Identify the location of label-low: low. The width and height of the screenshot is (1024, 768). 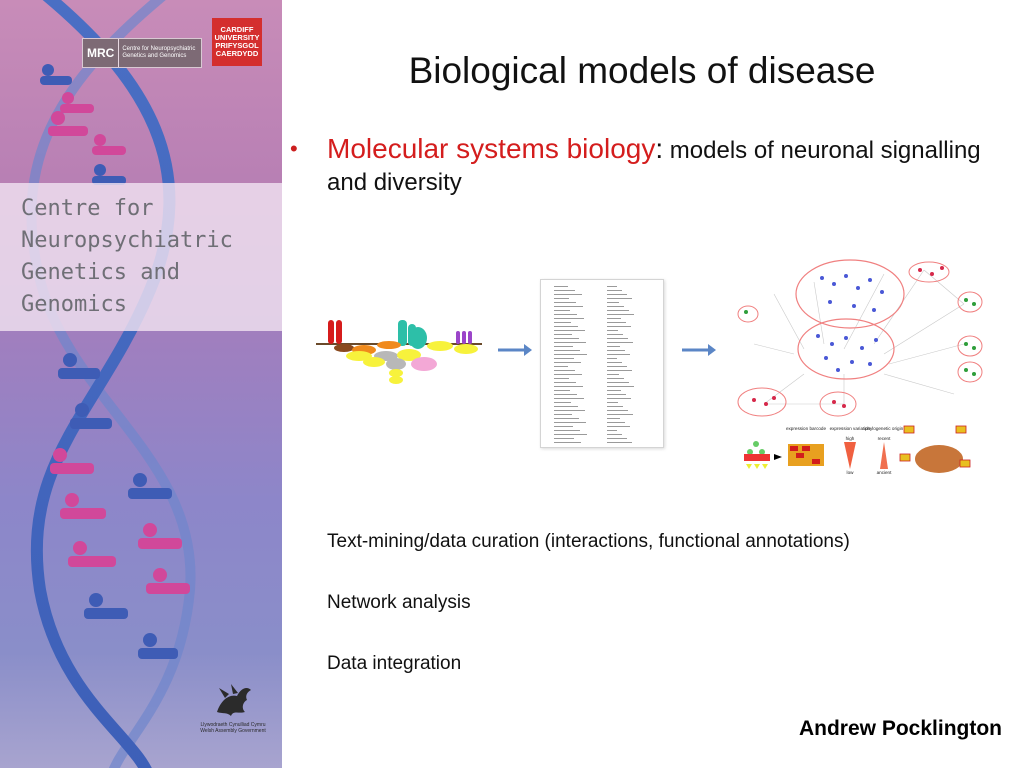
(851, 472).